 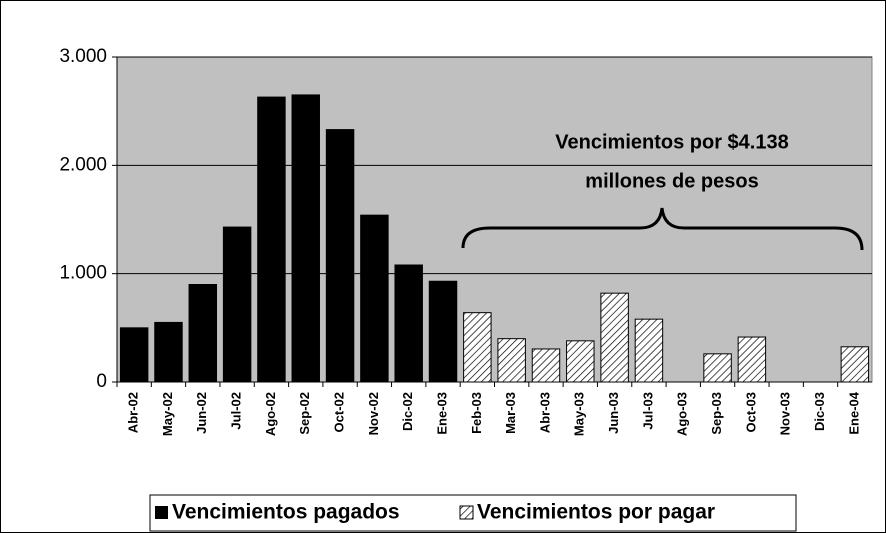 What do you see at coordinates (83, 164) in the screenshot?
I see `y-tick-label: 2.000` at bounding box center [83, 164].